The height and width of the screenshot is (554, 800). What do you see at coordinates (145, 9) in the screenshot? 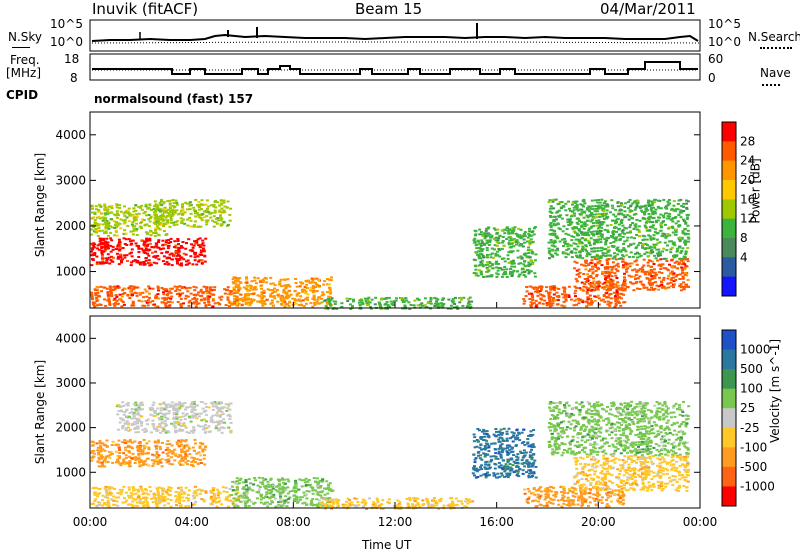
I see `station-title: Inuvik (fitACF)` at bounding box center [145, 9].